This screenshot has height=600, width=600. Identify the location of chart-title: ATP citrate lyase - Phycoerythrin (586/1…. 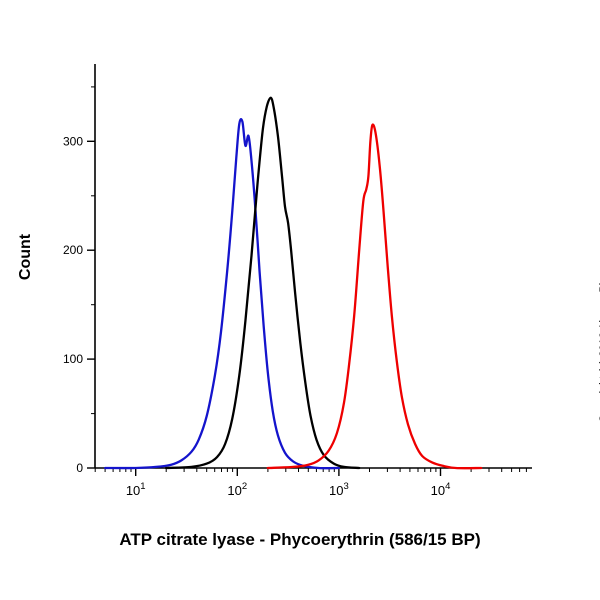
(300, 539).